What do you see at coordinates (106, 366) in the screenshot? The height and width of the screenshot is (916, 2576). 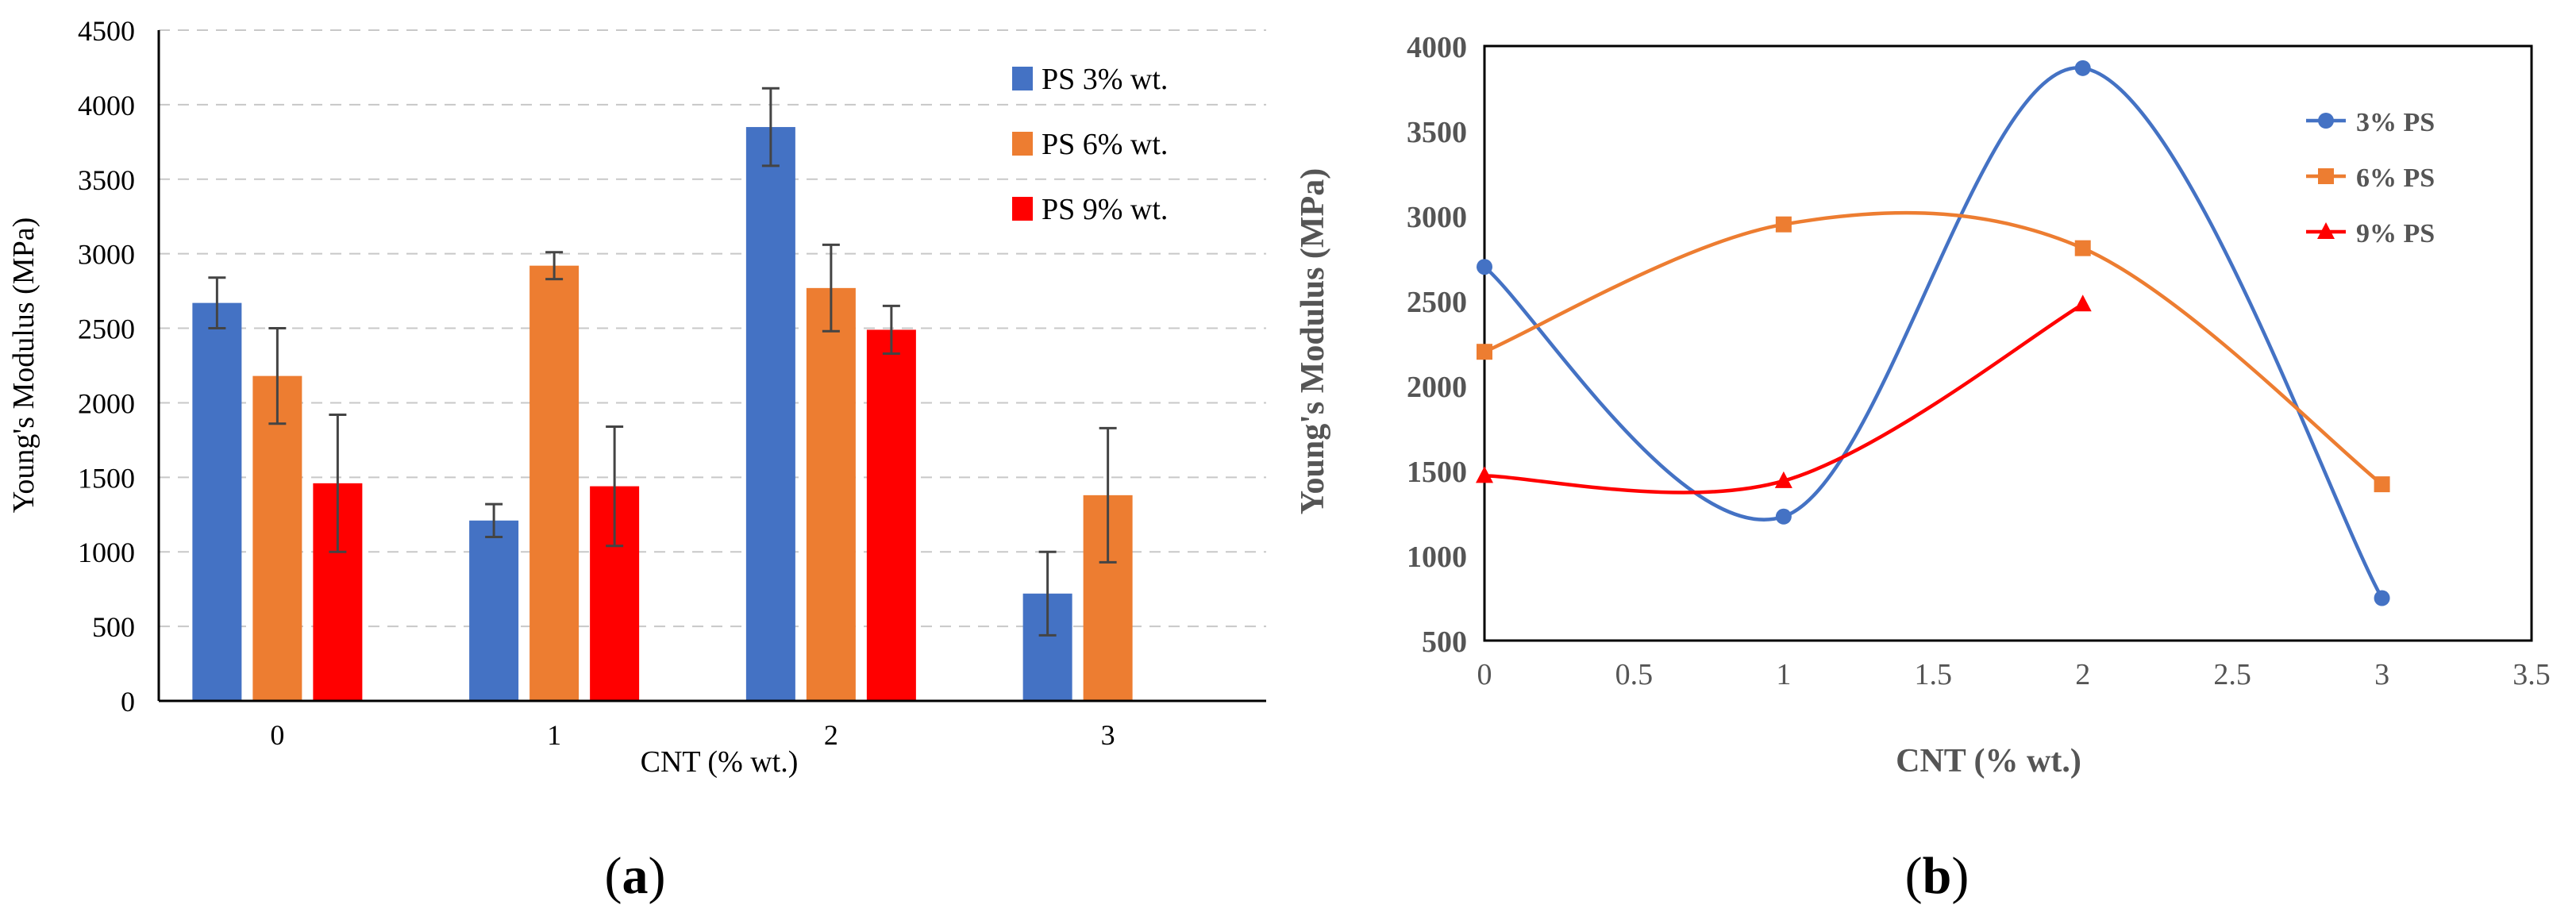 I see `bar-chart-y-ticks: 0 500 1000 1500 2000 2500 3000 3500 4000 4500` at bounding box center [106, 366].